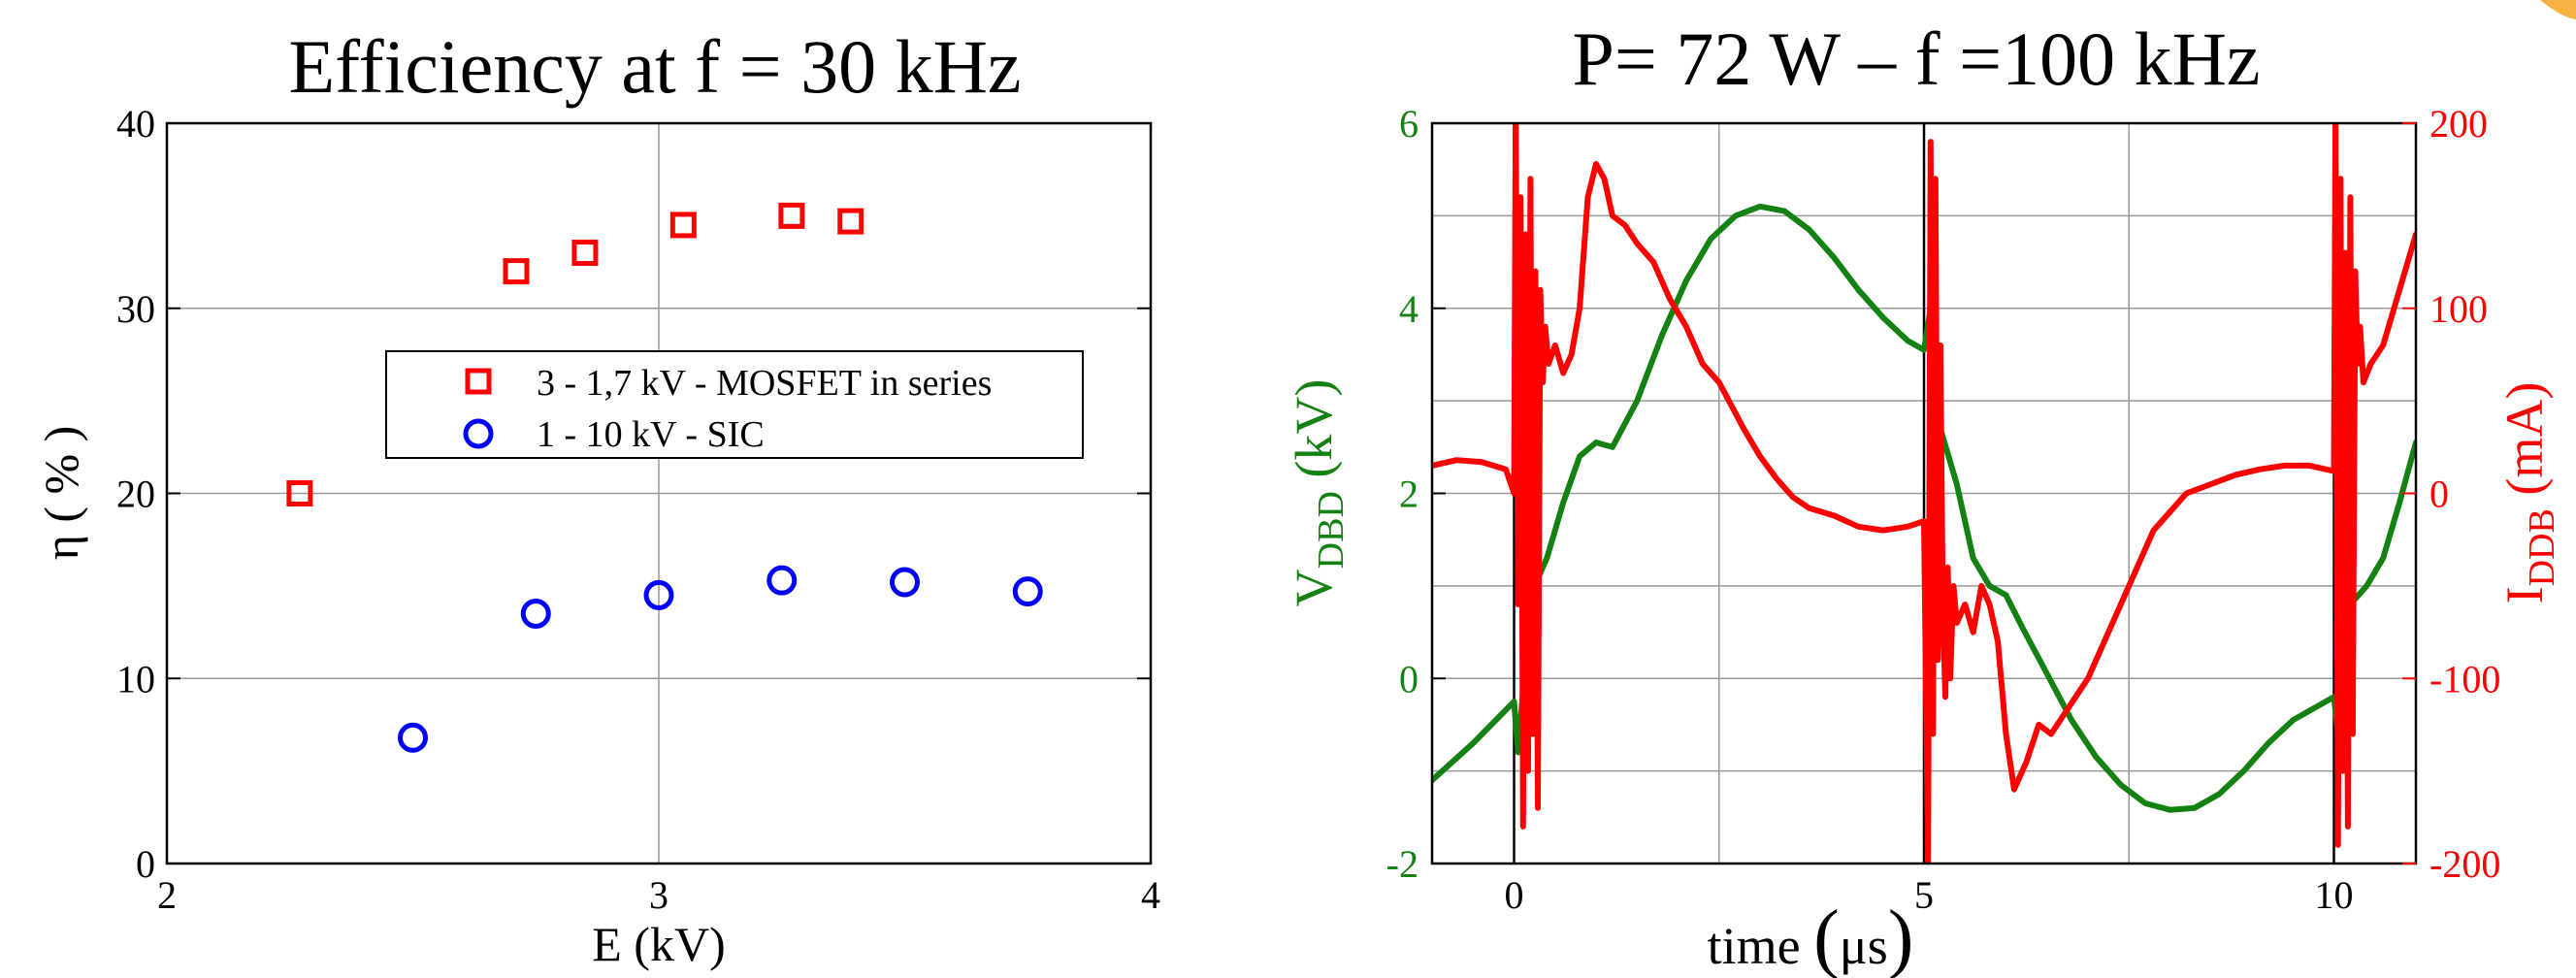  I want to click on legend-label-mosfet: 3 - 1,7 kV - MOSFET in series, so click(765, 383).